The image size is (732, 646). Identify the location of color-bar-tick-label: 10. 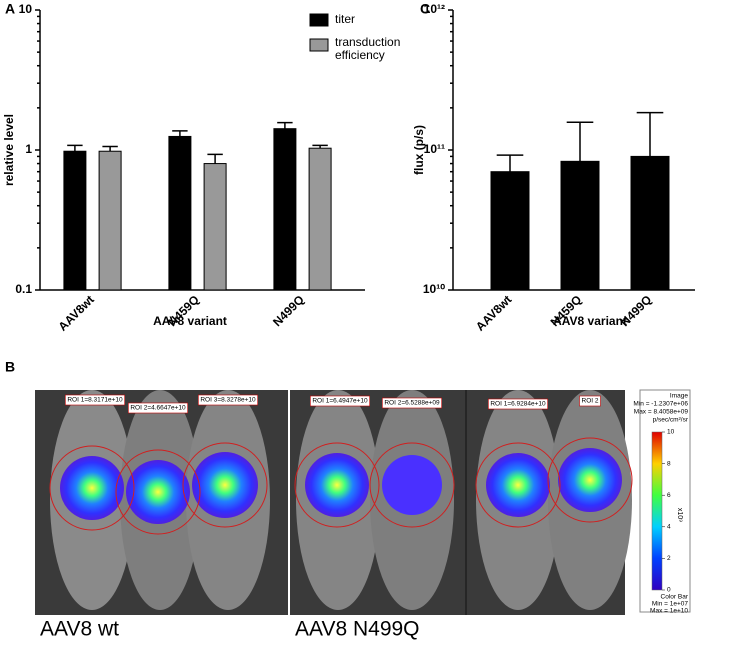
(671, 432).